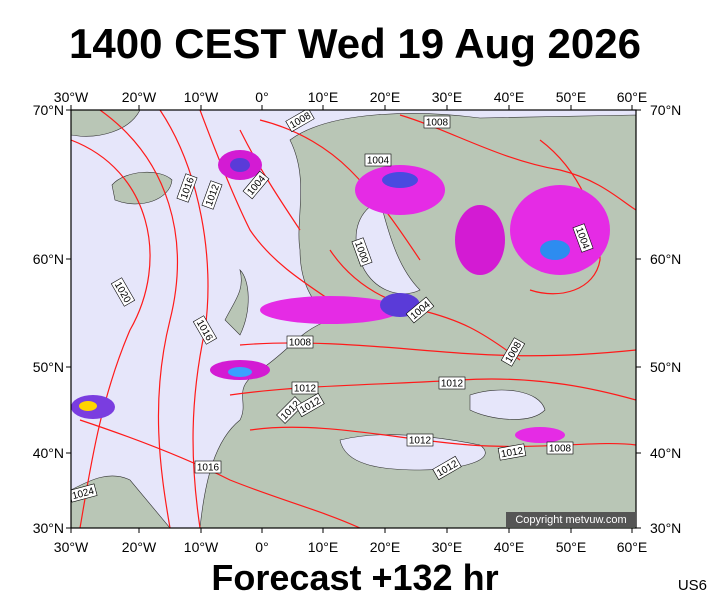 Image resolution: width=711 pixels, height=600 pixels. Describe the element at coordinates (139, 97) in the screenshot. I see `lon-label-top: 20°W` at that location.